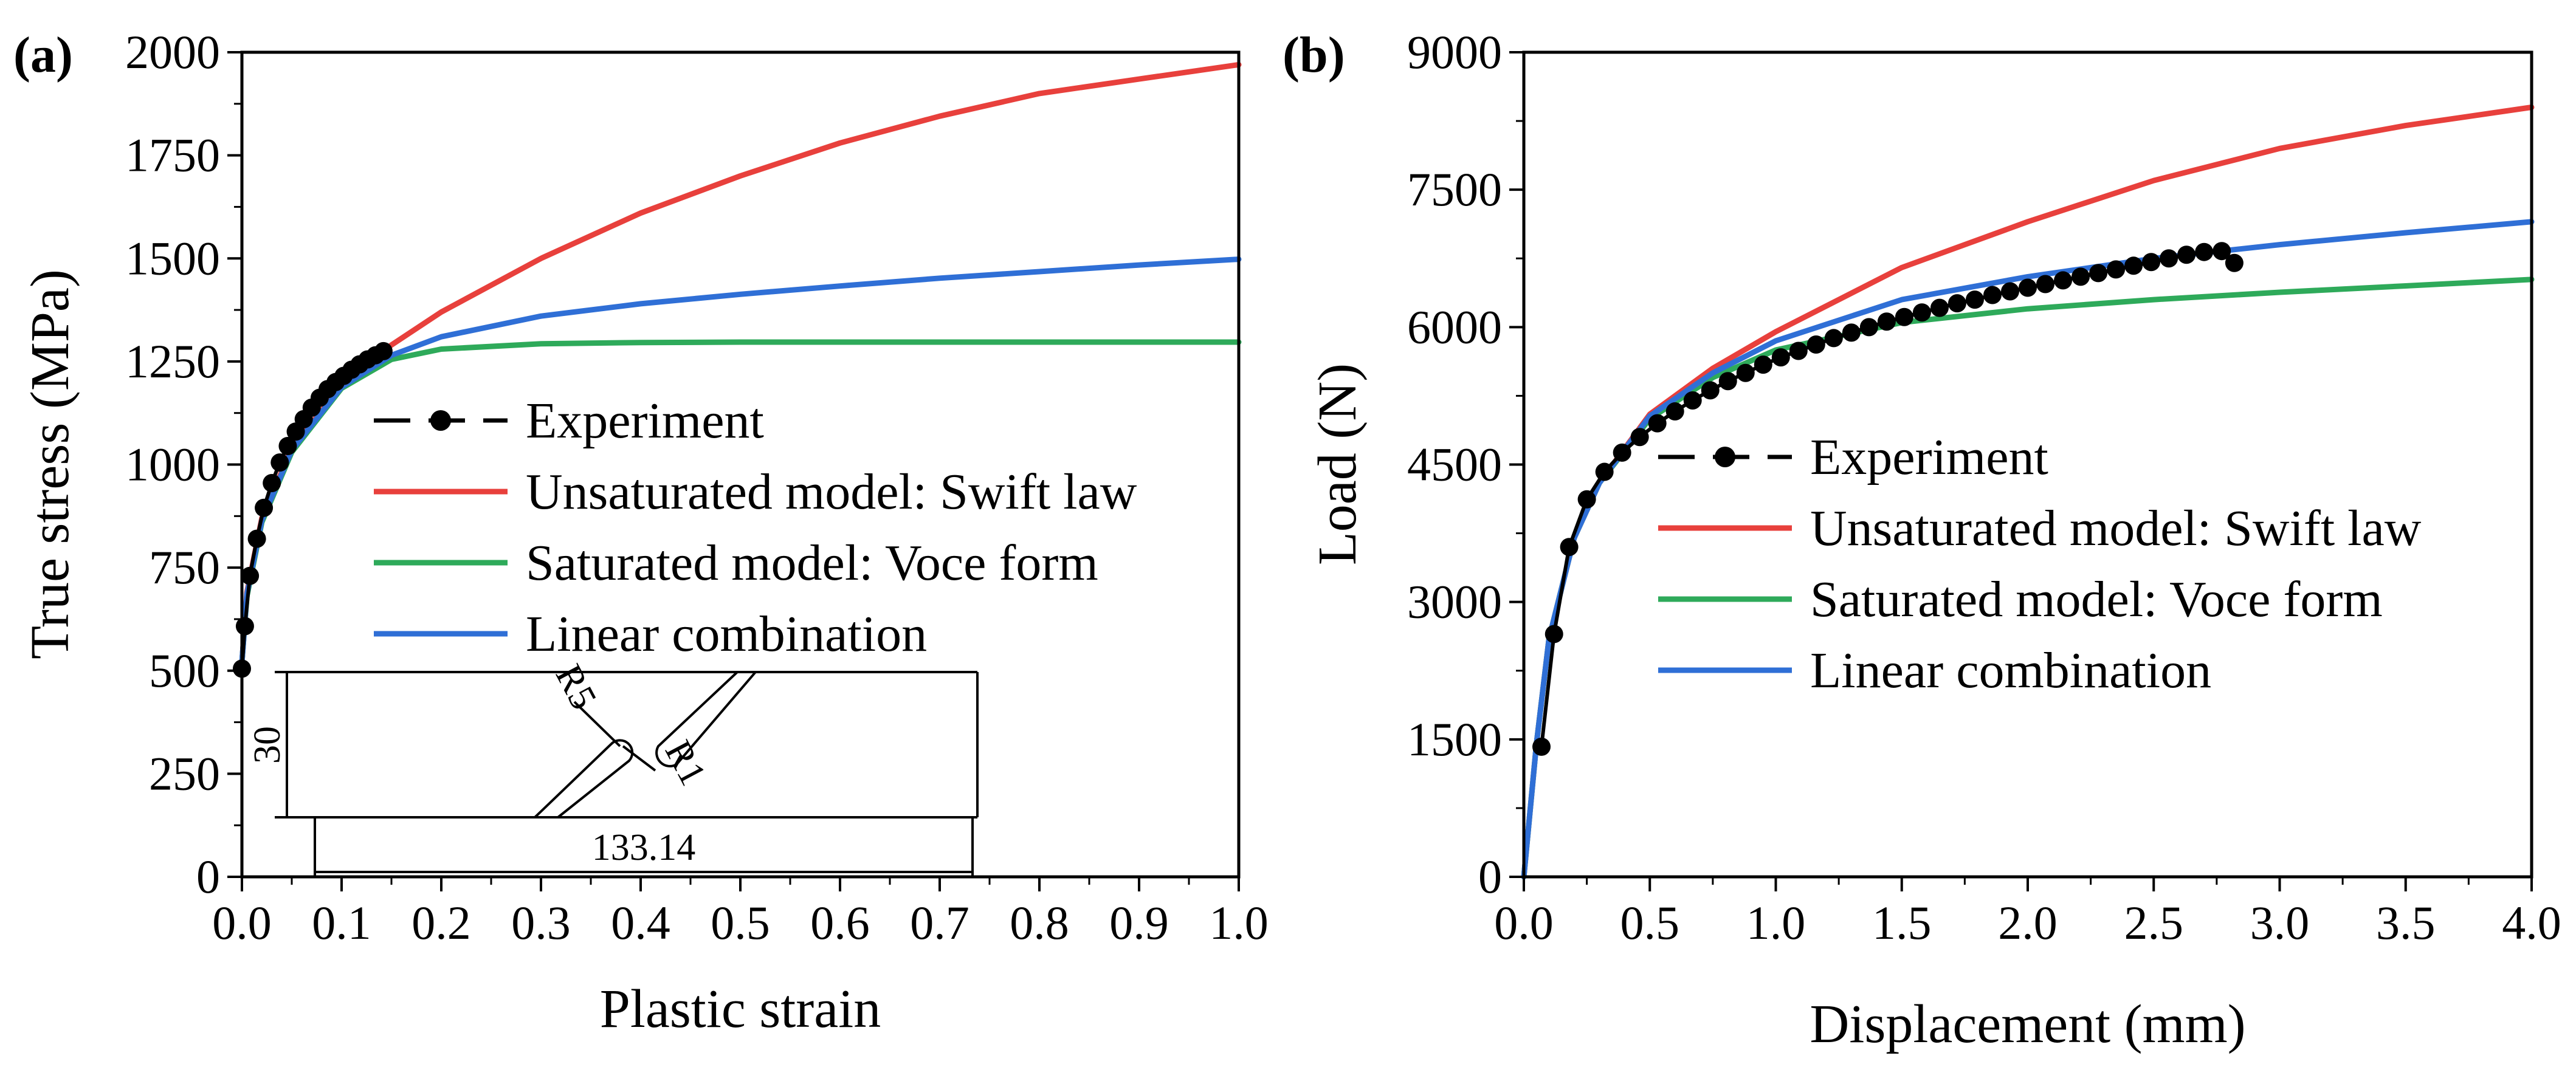 This screenshot has height=1081, width=2576. I want to click on panel-a-y-axis-label: True stress (MPa), so click(50, 464).